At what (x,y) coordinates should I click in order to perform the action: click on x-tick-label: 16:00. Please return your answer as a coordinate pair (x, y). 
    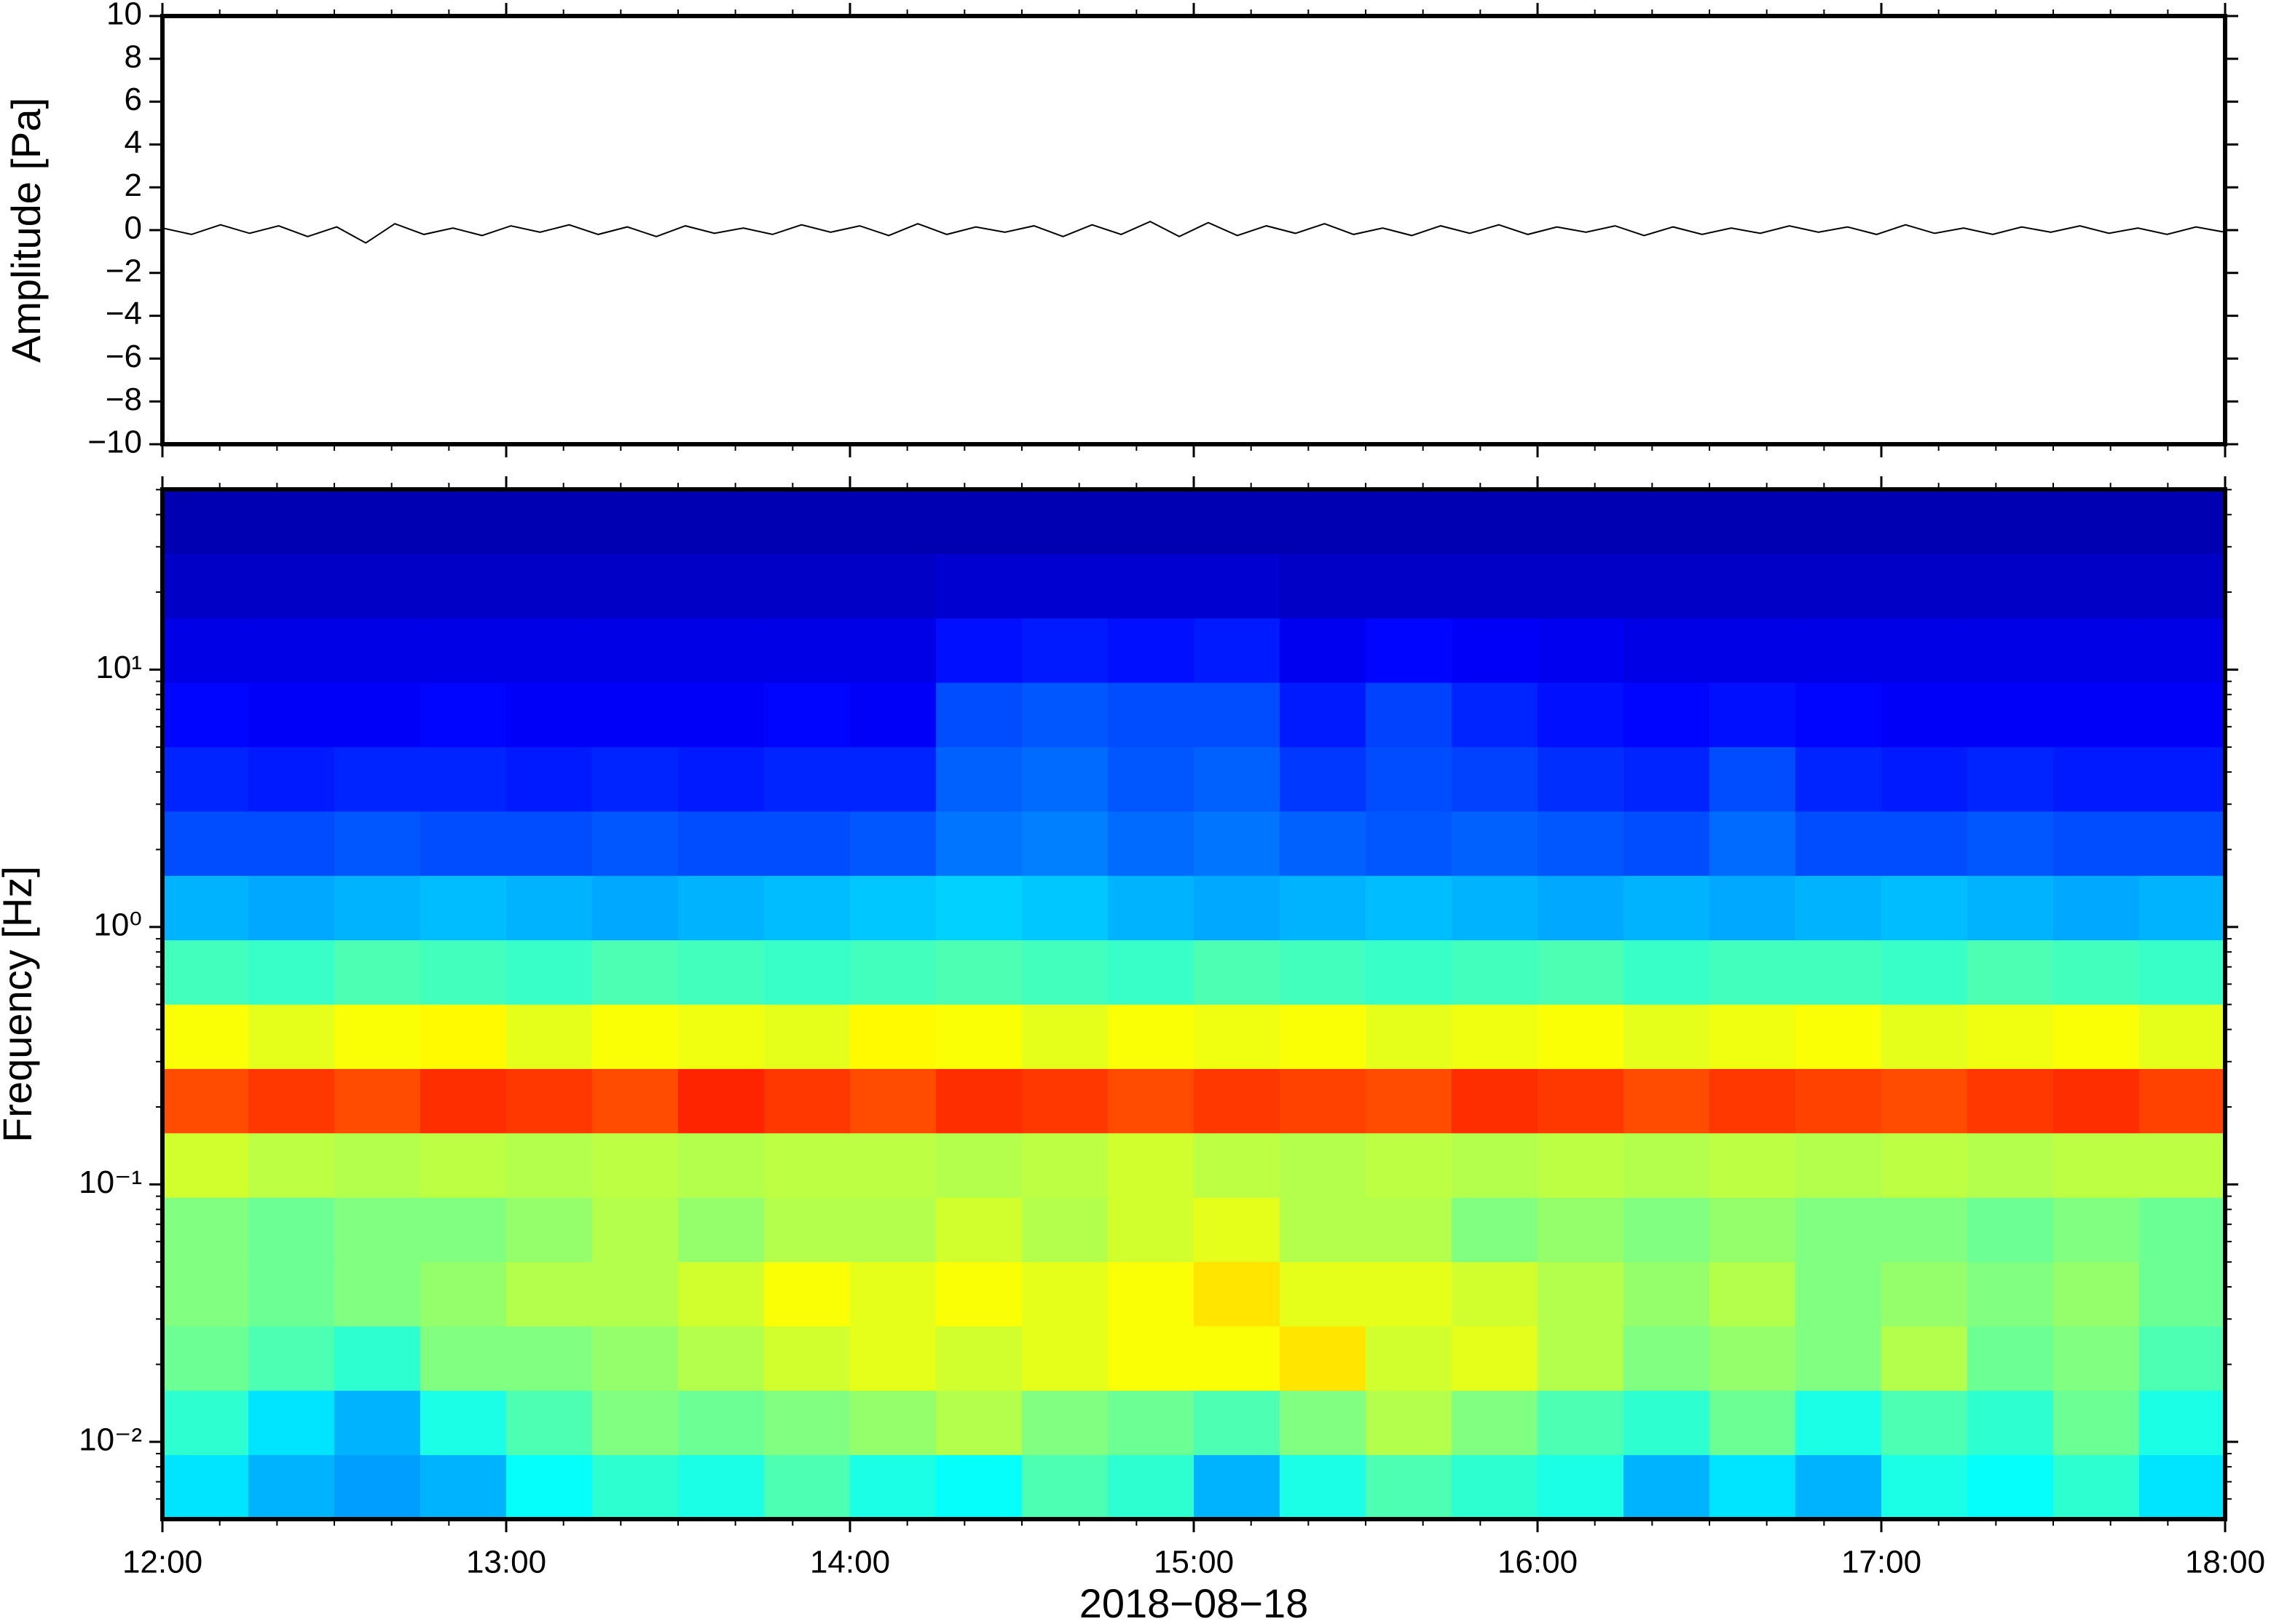
    Looking at the image, I should click on (1537, 1562).